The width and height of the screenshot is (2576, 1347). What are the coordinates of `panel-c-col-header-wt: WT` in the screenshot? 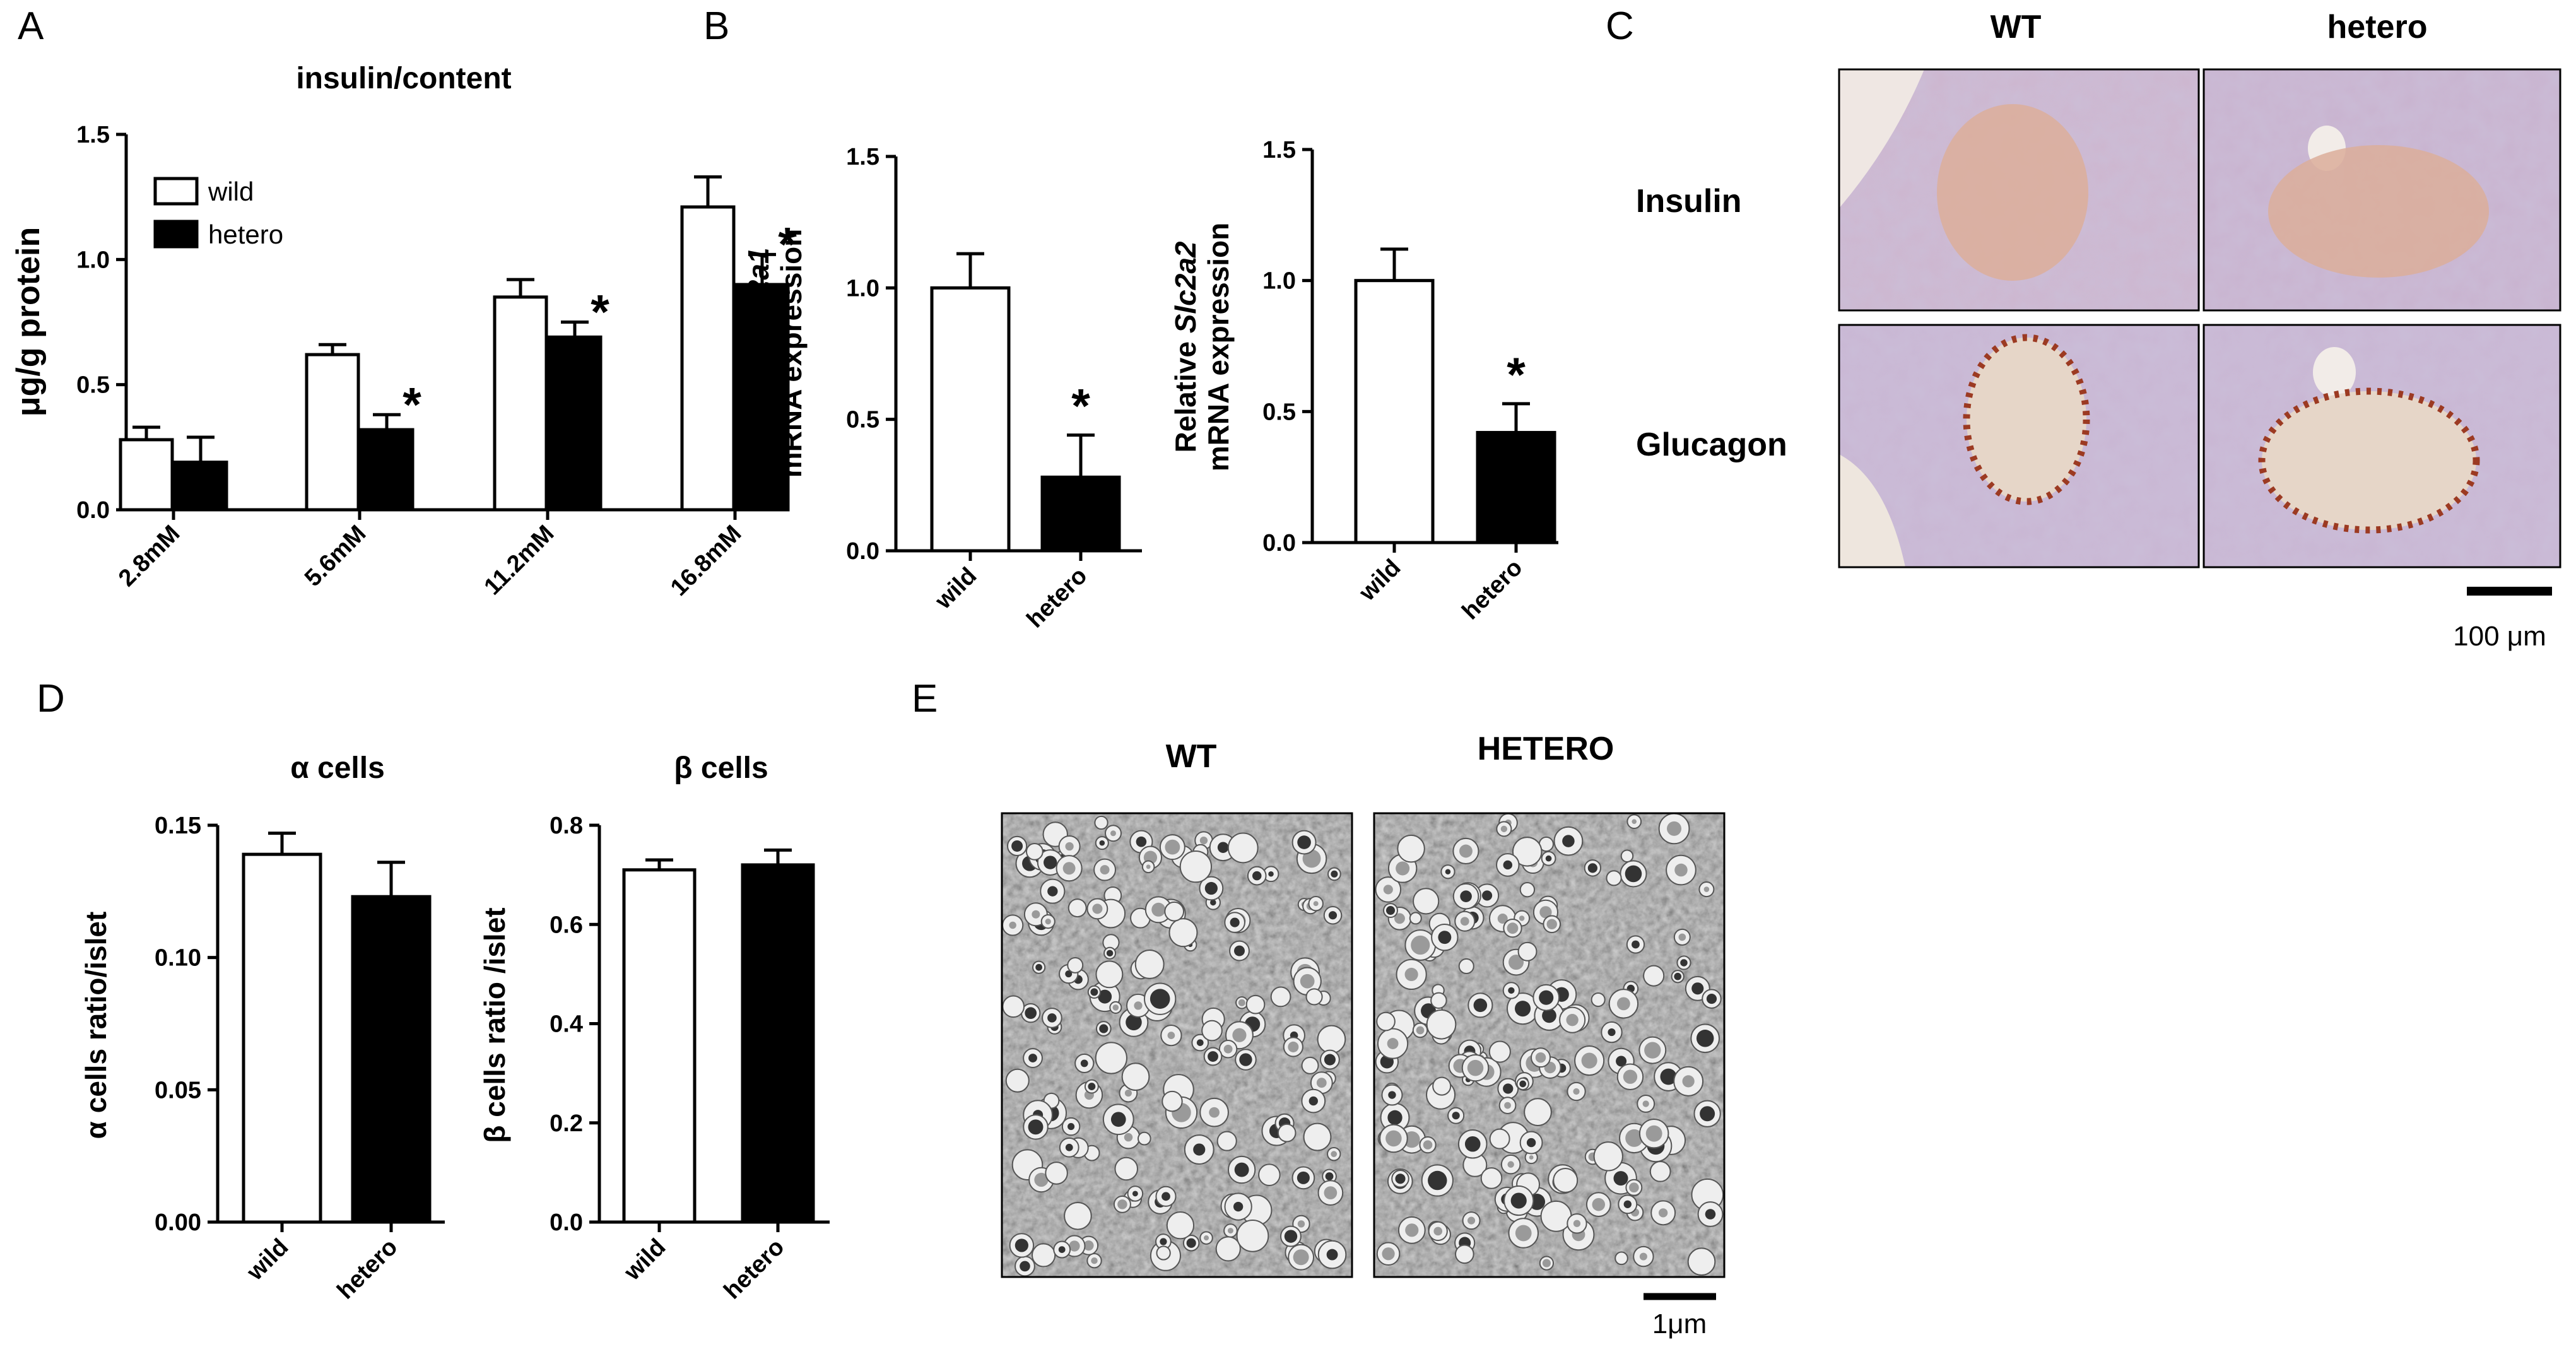 It's located at (2016, 27).